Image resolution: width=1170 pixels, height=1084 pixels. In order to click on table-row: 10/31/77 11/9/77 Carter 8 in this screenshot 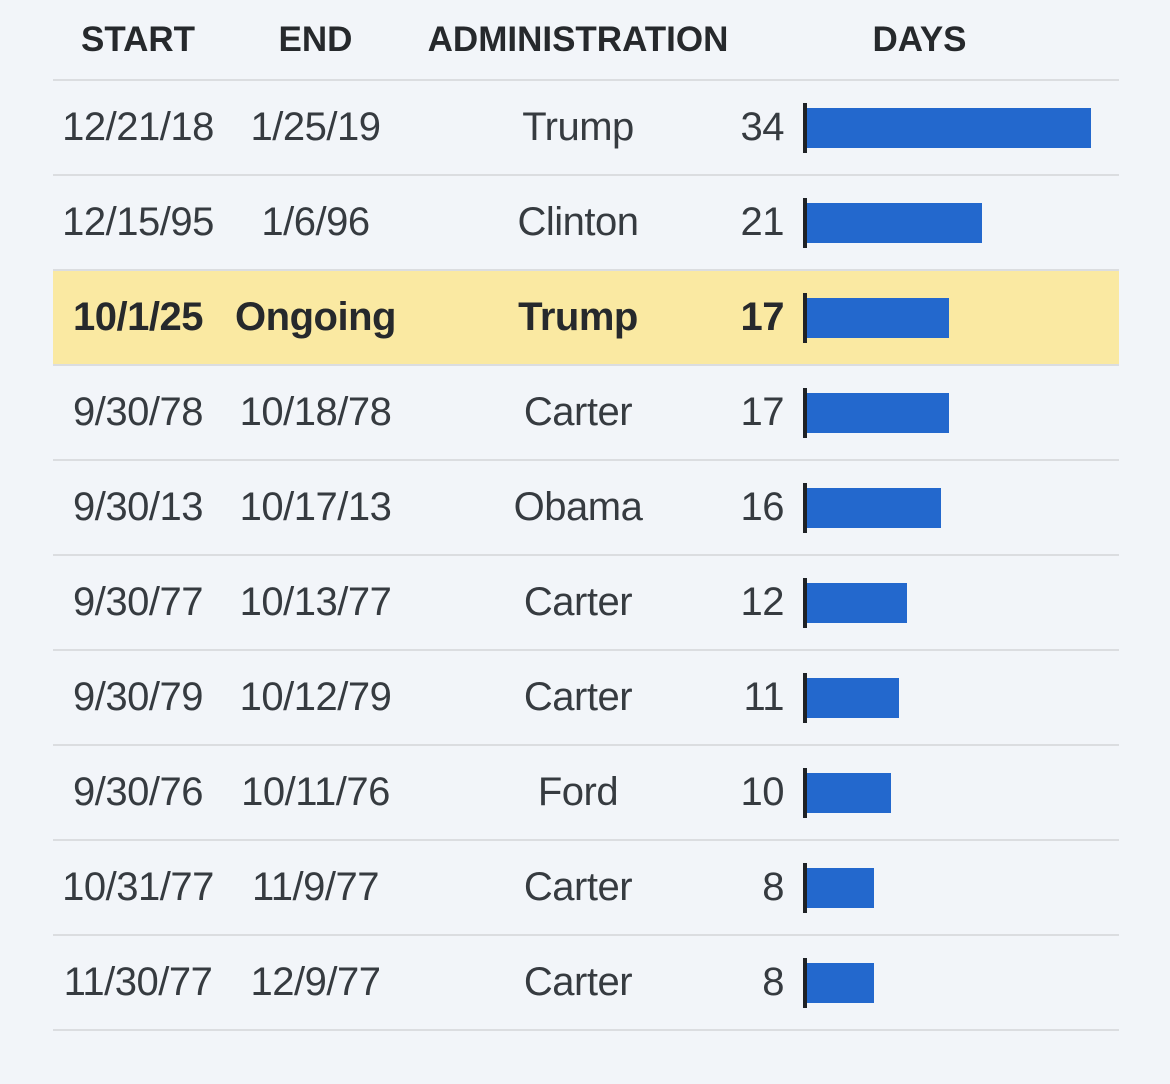, I will do `click(586, 888)`.